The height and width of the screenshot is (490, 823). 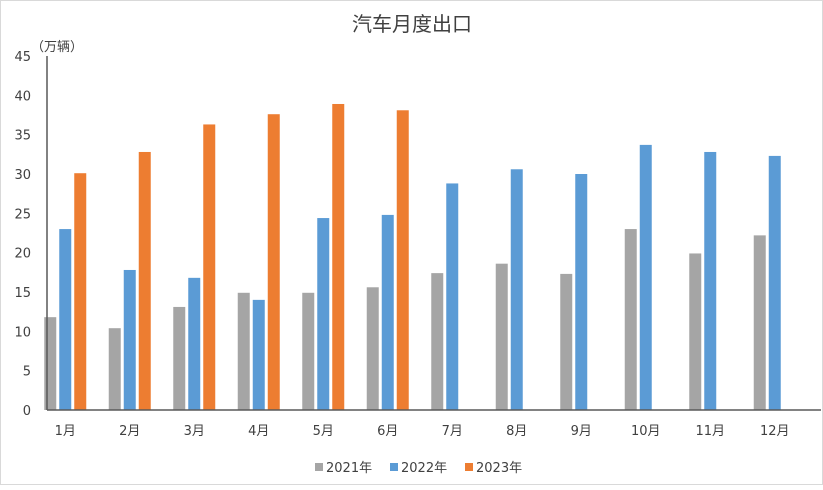 I want to click on y-tick-label: 40, so click(x=22, y=96).